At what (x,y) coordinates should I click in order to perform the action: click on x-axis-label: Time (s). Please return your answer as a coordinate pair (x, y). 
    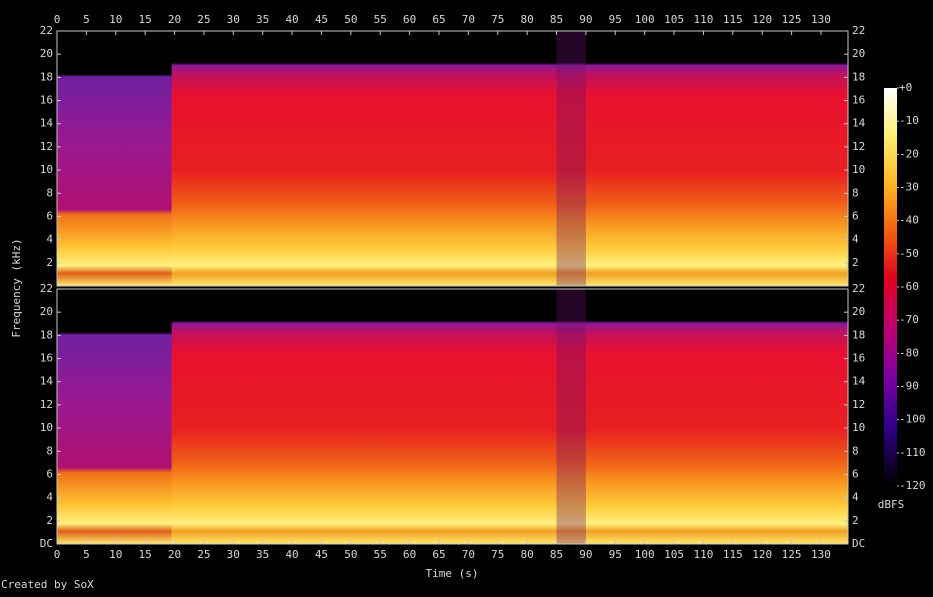
    Looking at the image, I should click on (452, 573).